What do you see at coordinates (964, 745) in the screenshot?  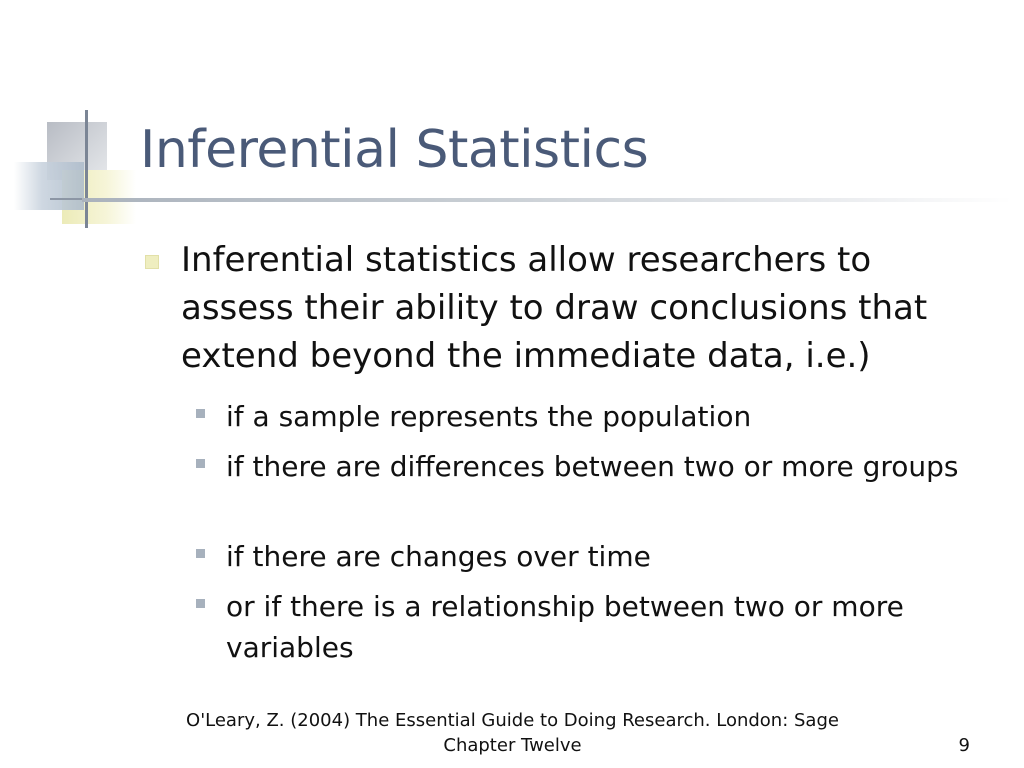 I see `page-number: 9` at bounding box center [964, 745].